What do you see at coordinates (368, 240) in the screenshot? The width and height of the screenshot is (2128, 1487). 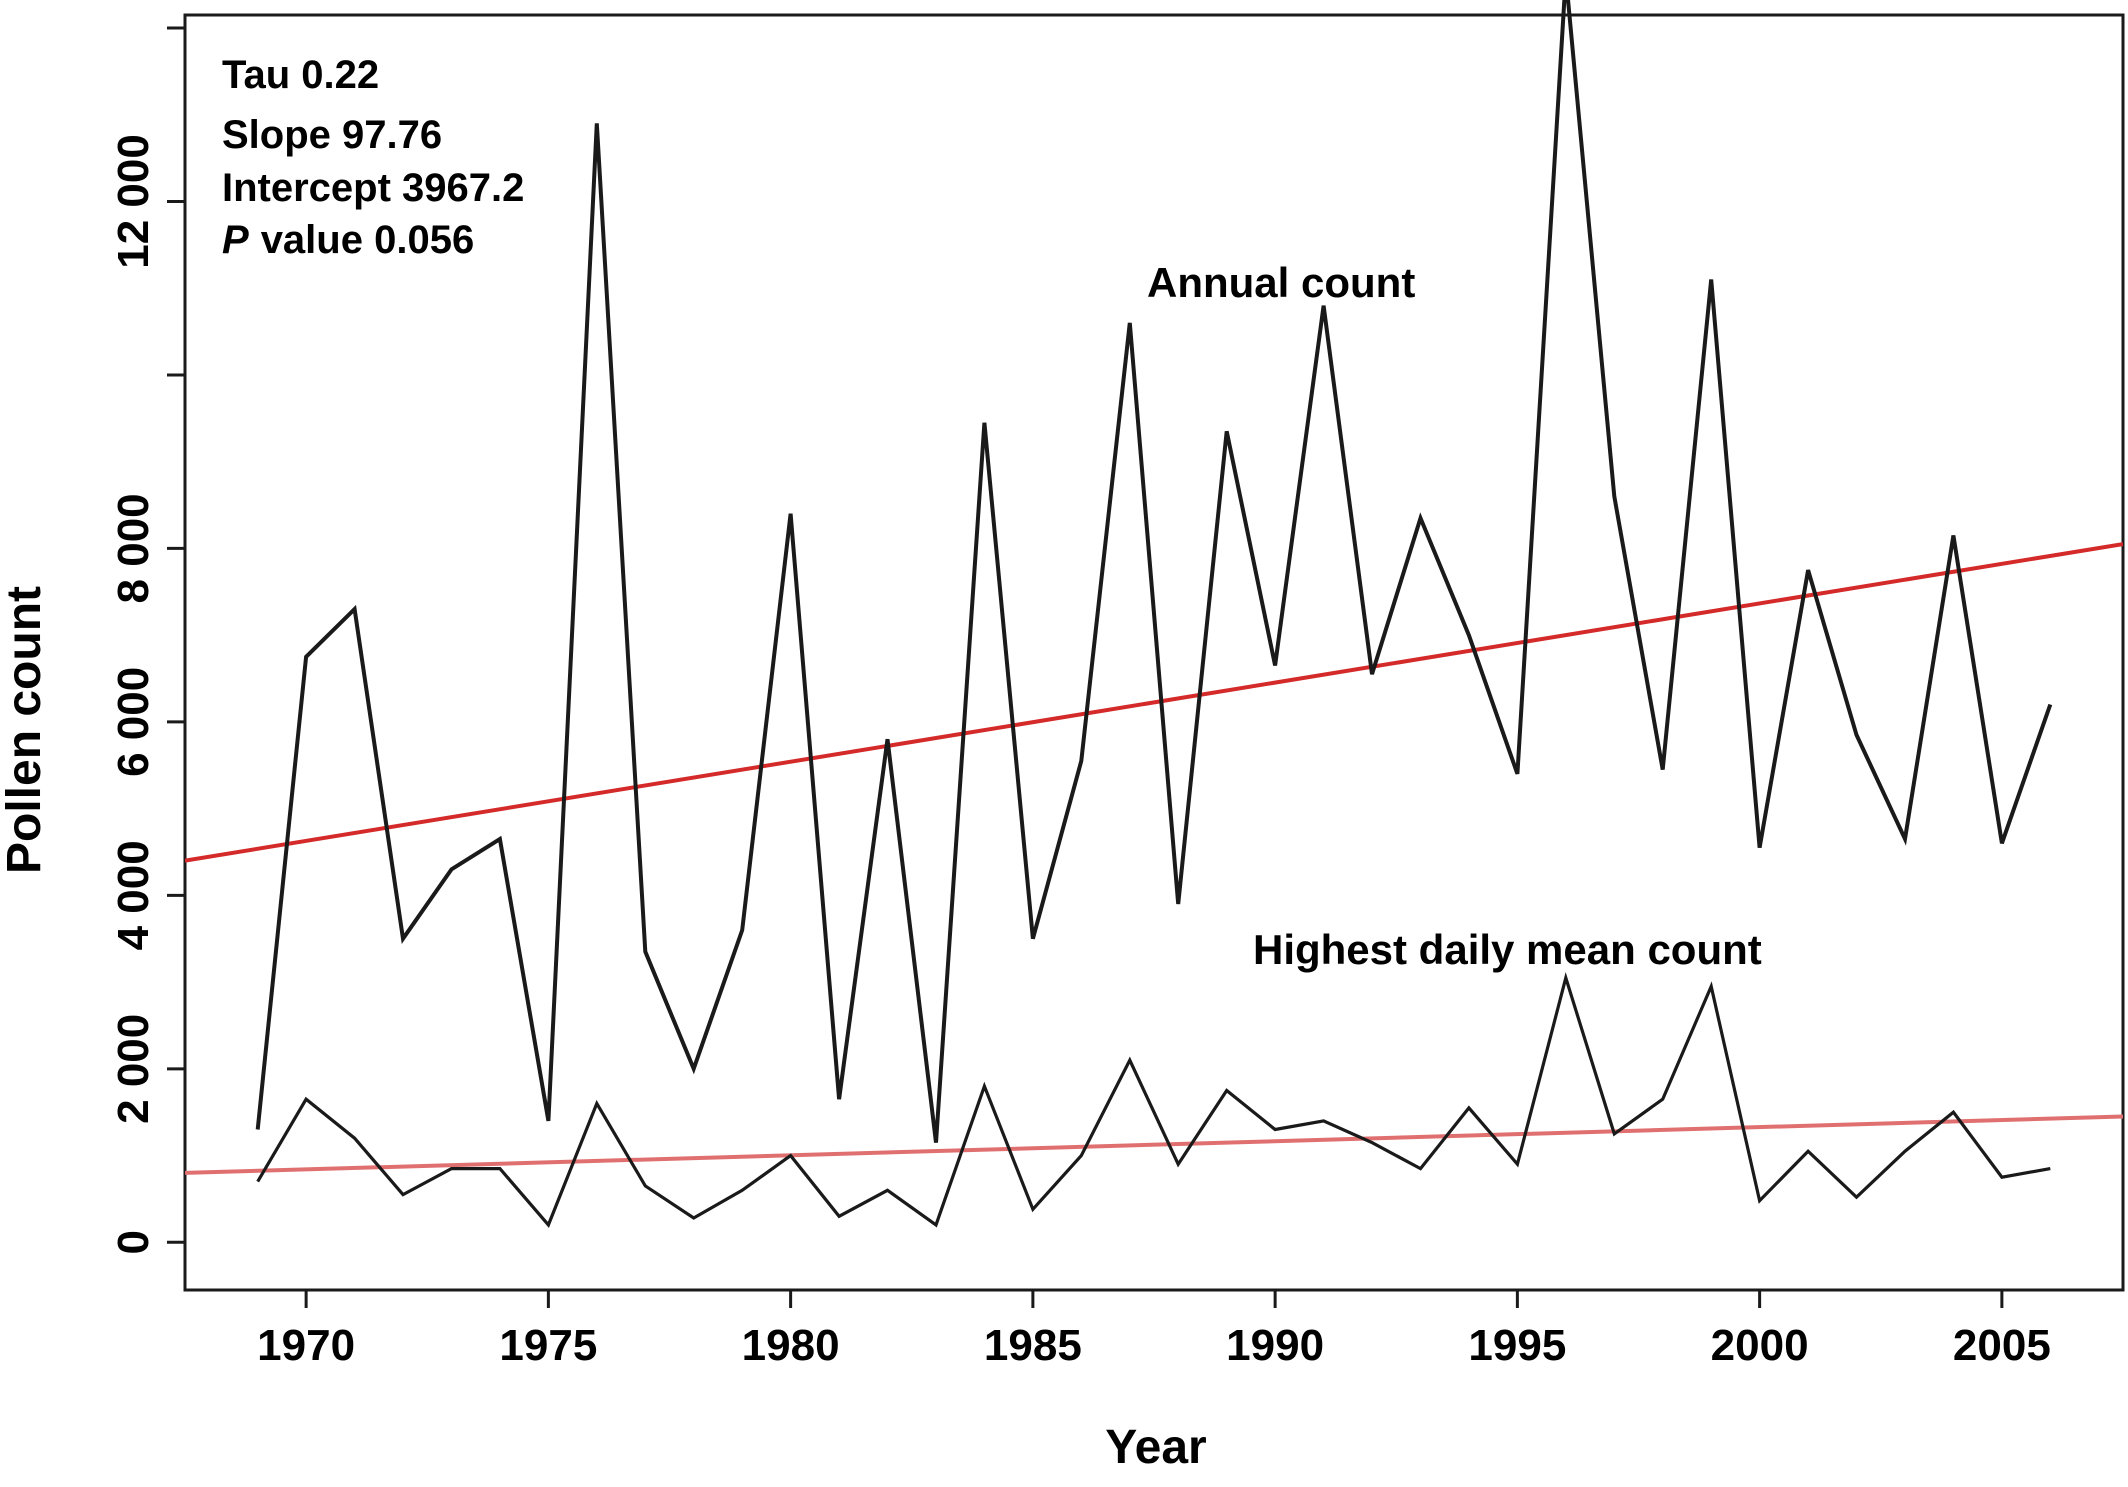 I see `p-value-text: value 0.056` at bounding box center [368, 240].